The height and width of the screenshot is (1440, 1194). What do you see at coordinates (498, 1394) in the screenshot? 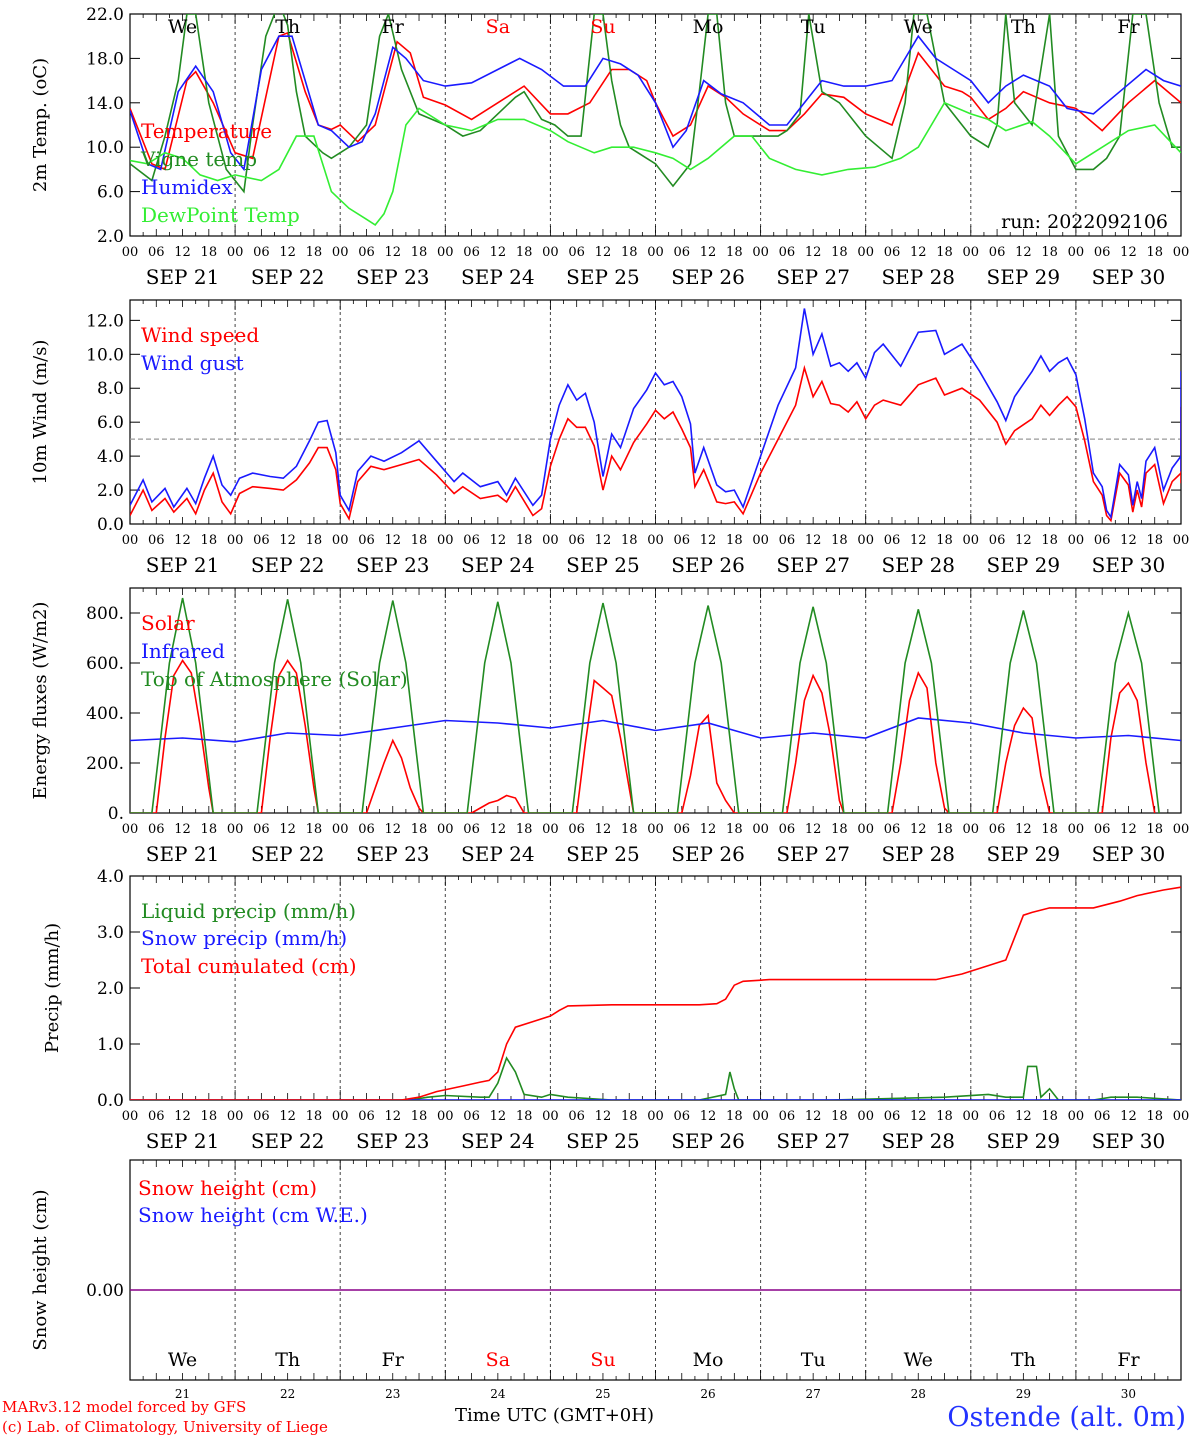
I see `day-number: 24` at bounding box center [498, 1394].